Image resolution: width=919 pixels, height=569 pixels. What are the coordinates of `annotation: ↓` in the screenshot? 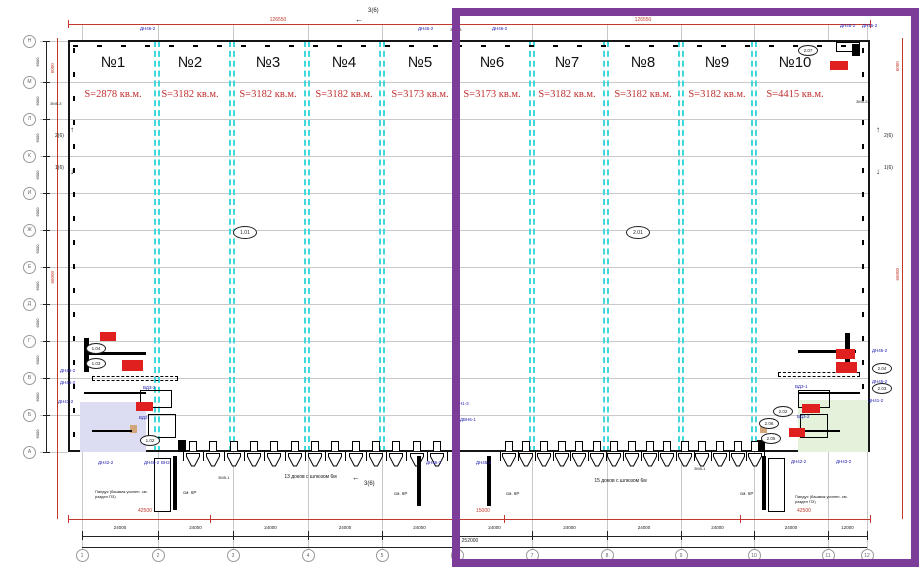 It's located at (72, 171).